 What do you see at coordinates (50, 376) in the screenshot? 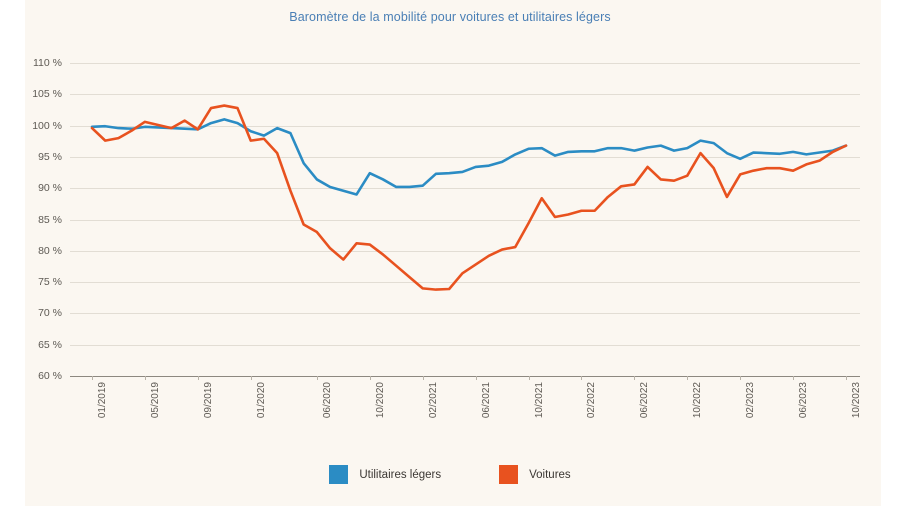
I see `y-axis-tick-label: 60 %` at bounding box center [50, 376].